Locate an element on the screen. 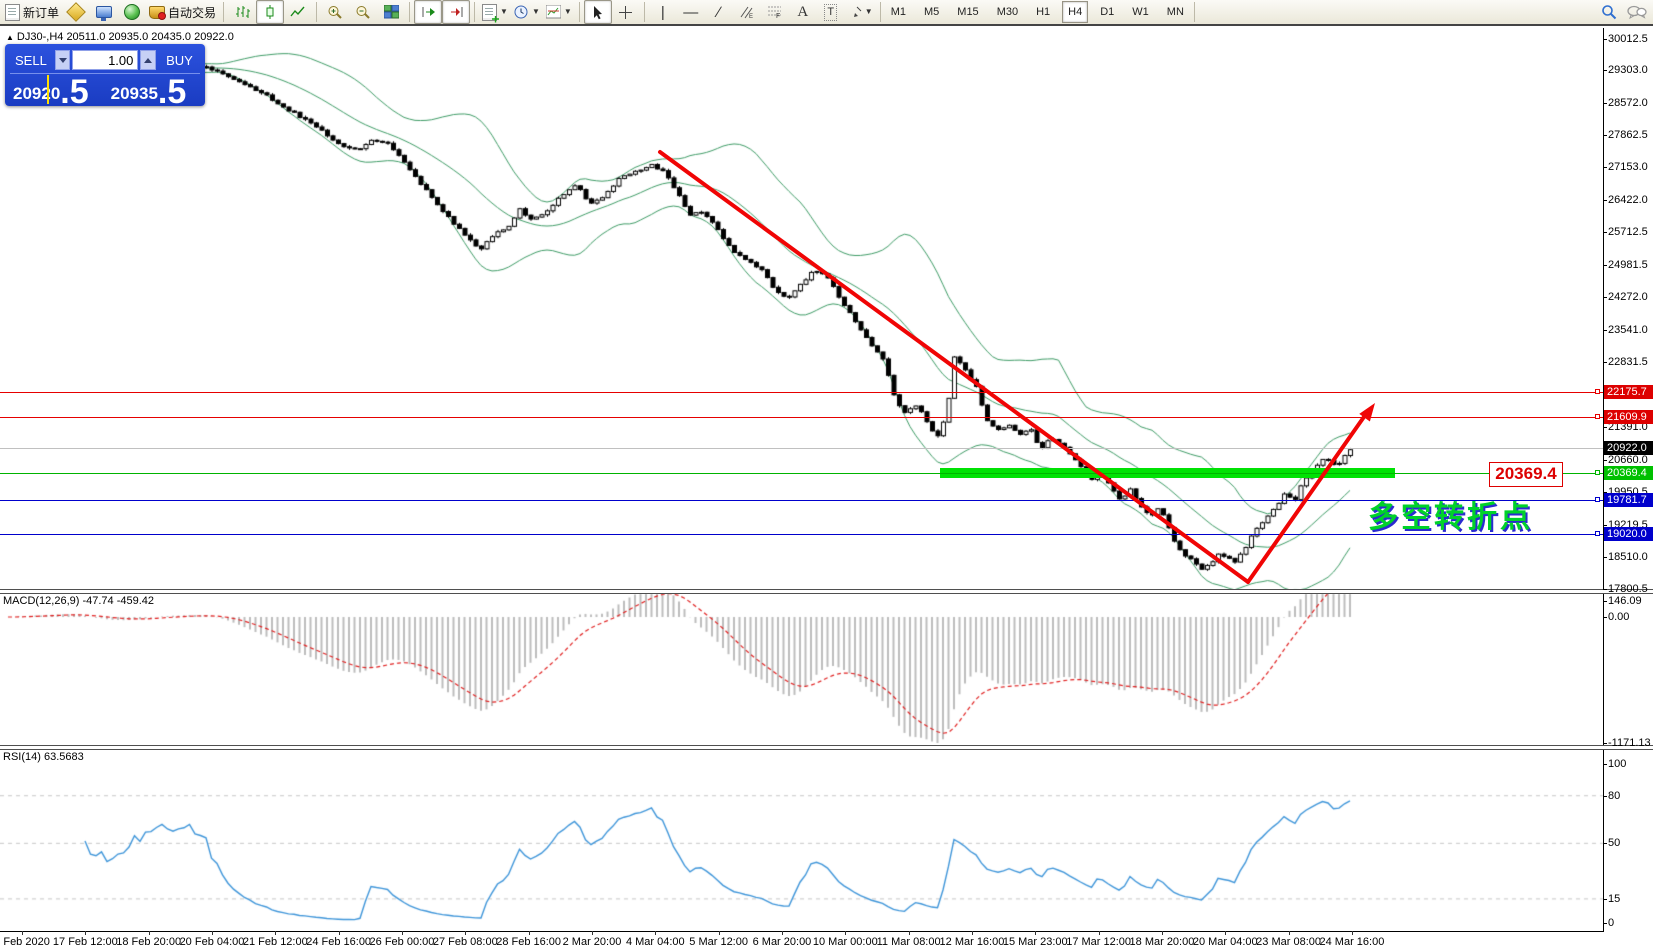 Image resolution: width=1653 pixels, height=949 pixels. hline-19020.0 is located at coordinates (801, 535).